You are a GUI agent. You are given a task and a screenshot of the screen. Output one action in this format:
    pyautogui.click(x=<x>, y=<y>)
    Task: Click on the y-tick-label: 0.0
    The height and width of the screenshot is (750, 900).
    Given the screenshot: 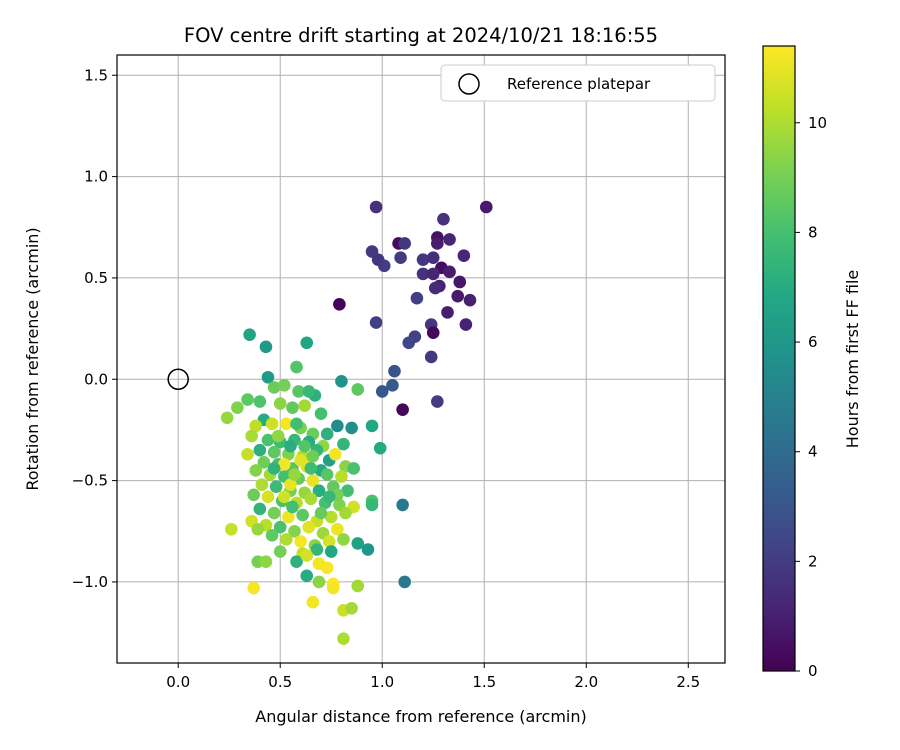 What is the action you would take?
    pyautogui.click(x=96, y=379)
    